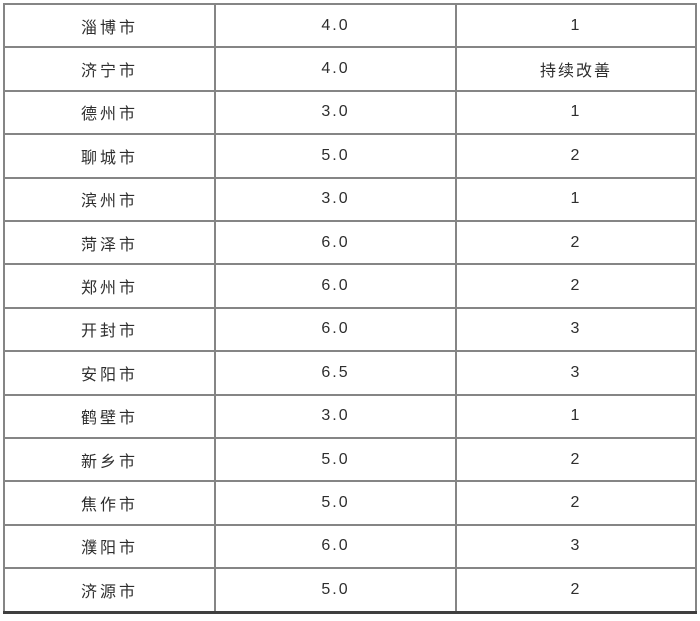 This screenshot has width=700, height=621. I want to click on city-cell: 开封市, so click(109, 329).